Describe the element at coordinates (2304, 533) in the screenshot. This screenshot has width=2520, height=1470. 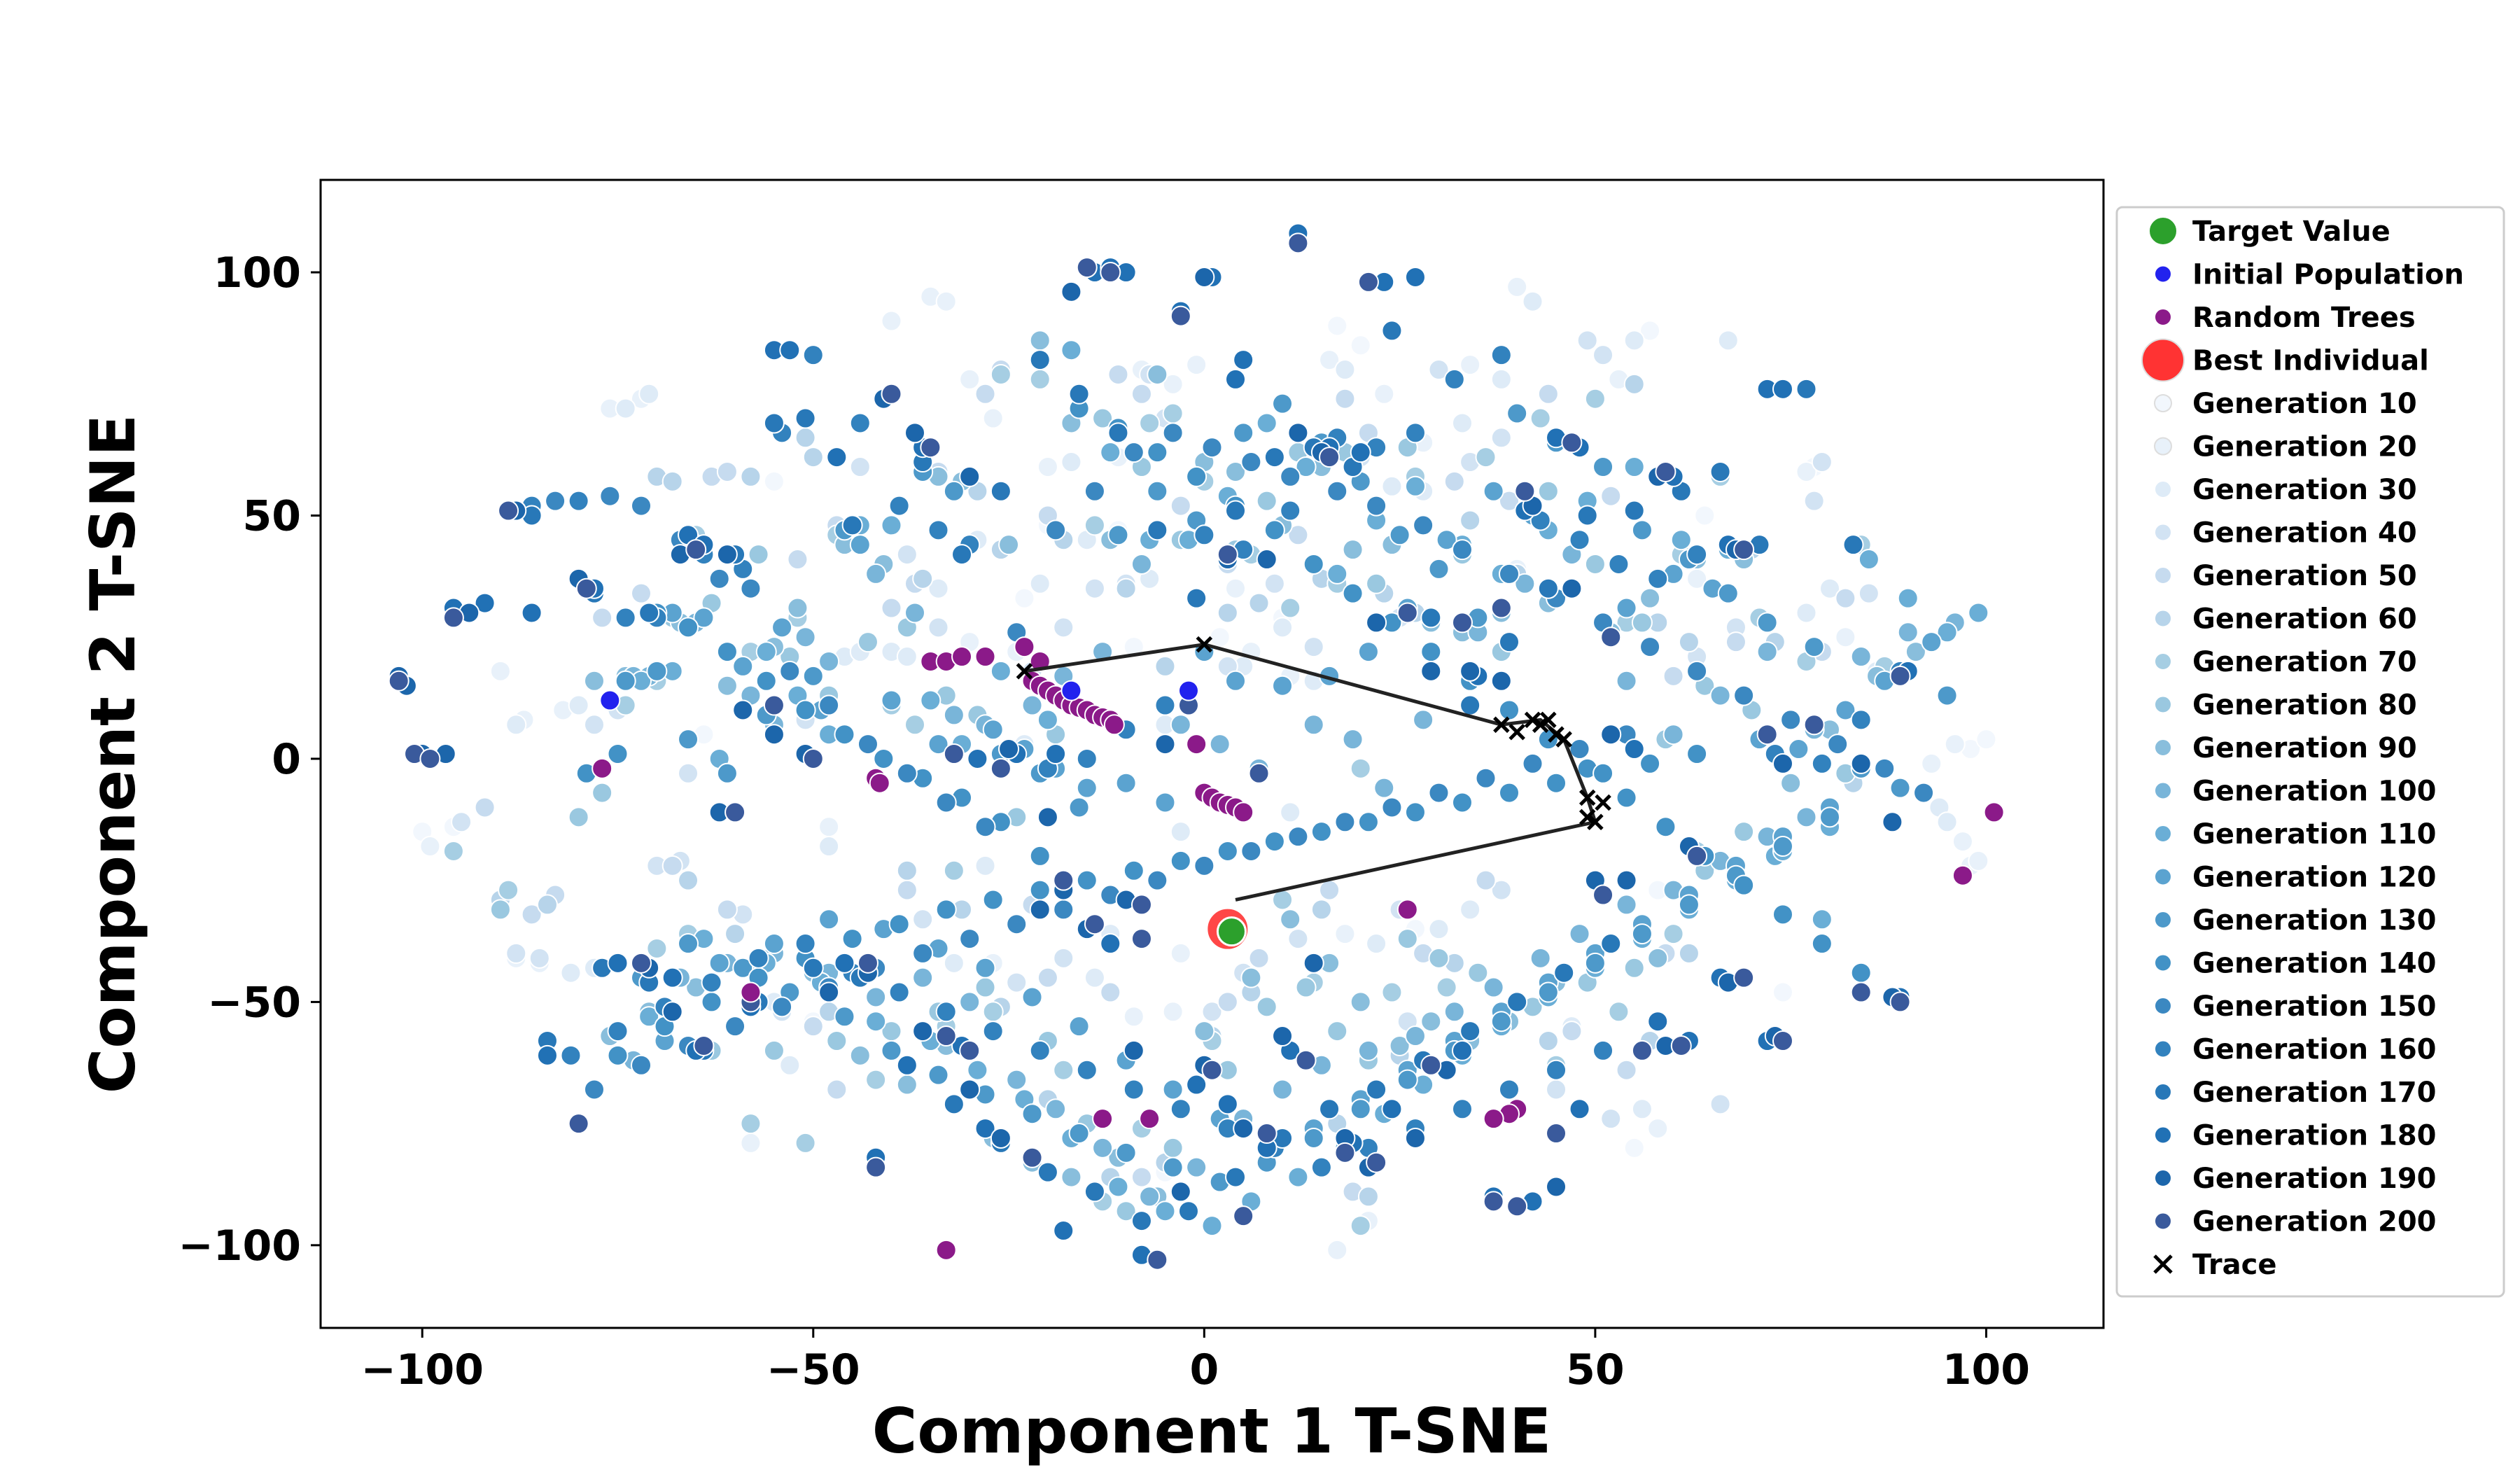
I see `legend-label: Generation 40` at that location.